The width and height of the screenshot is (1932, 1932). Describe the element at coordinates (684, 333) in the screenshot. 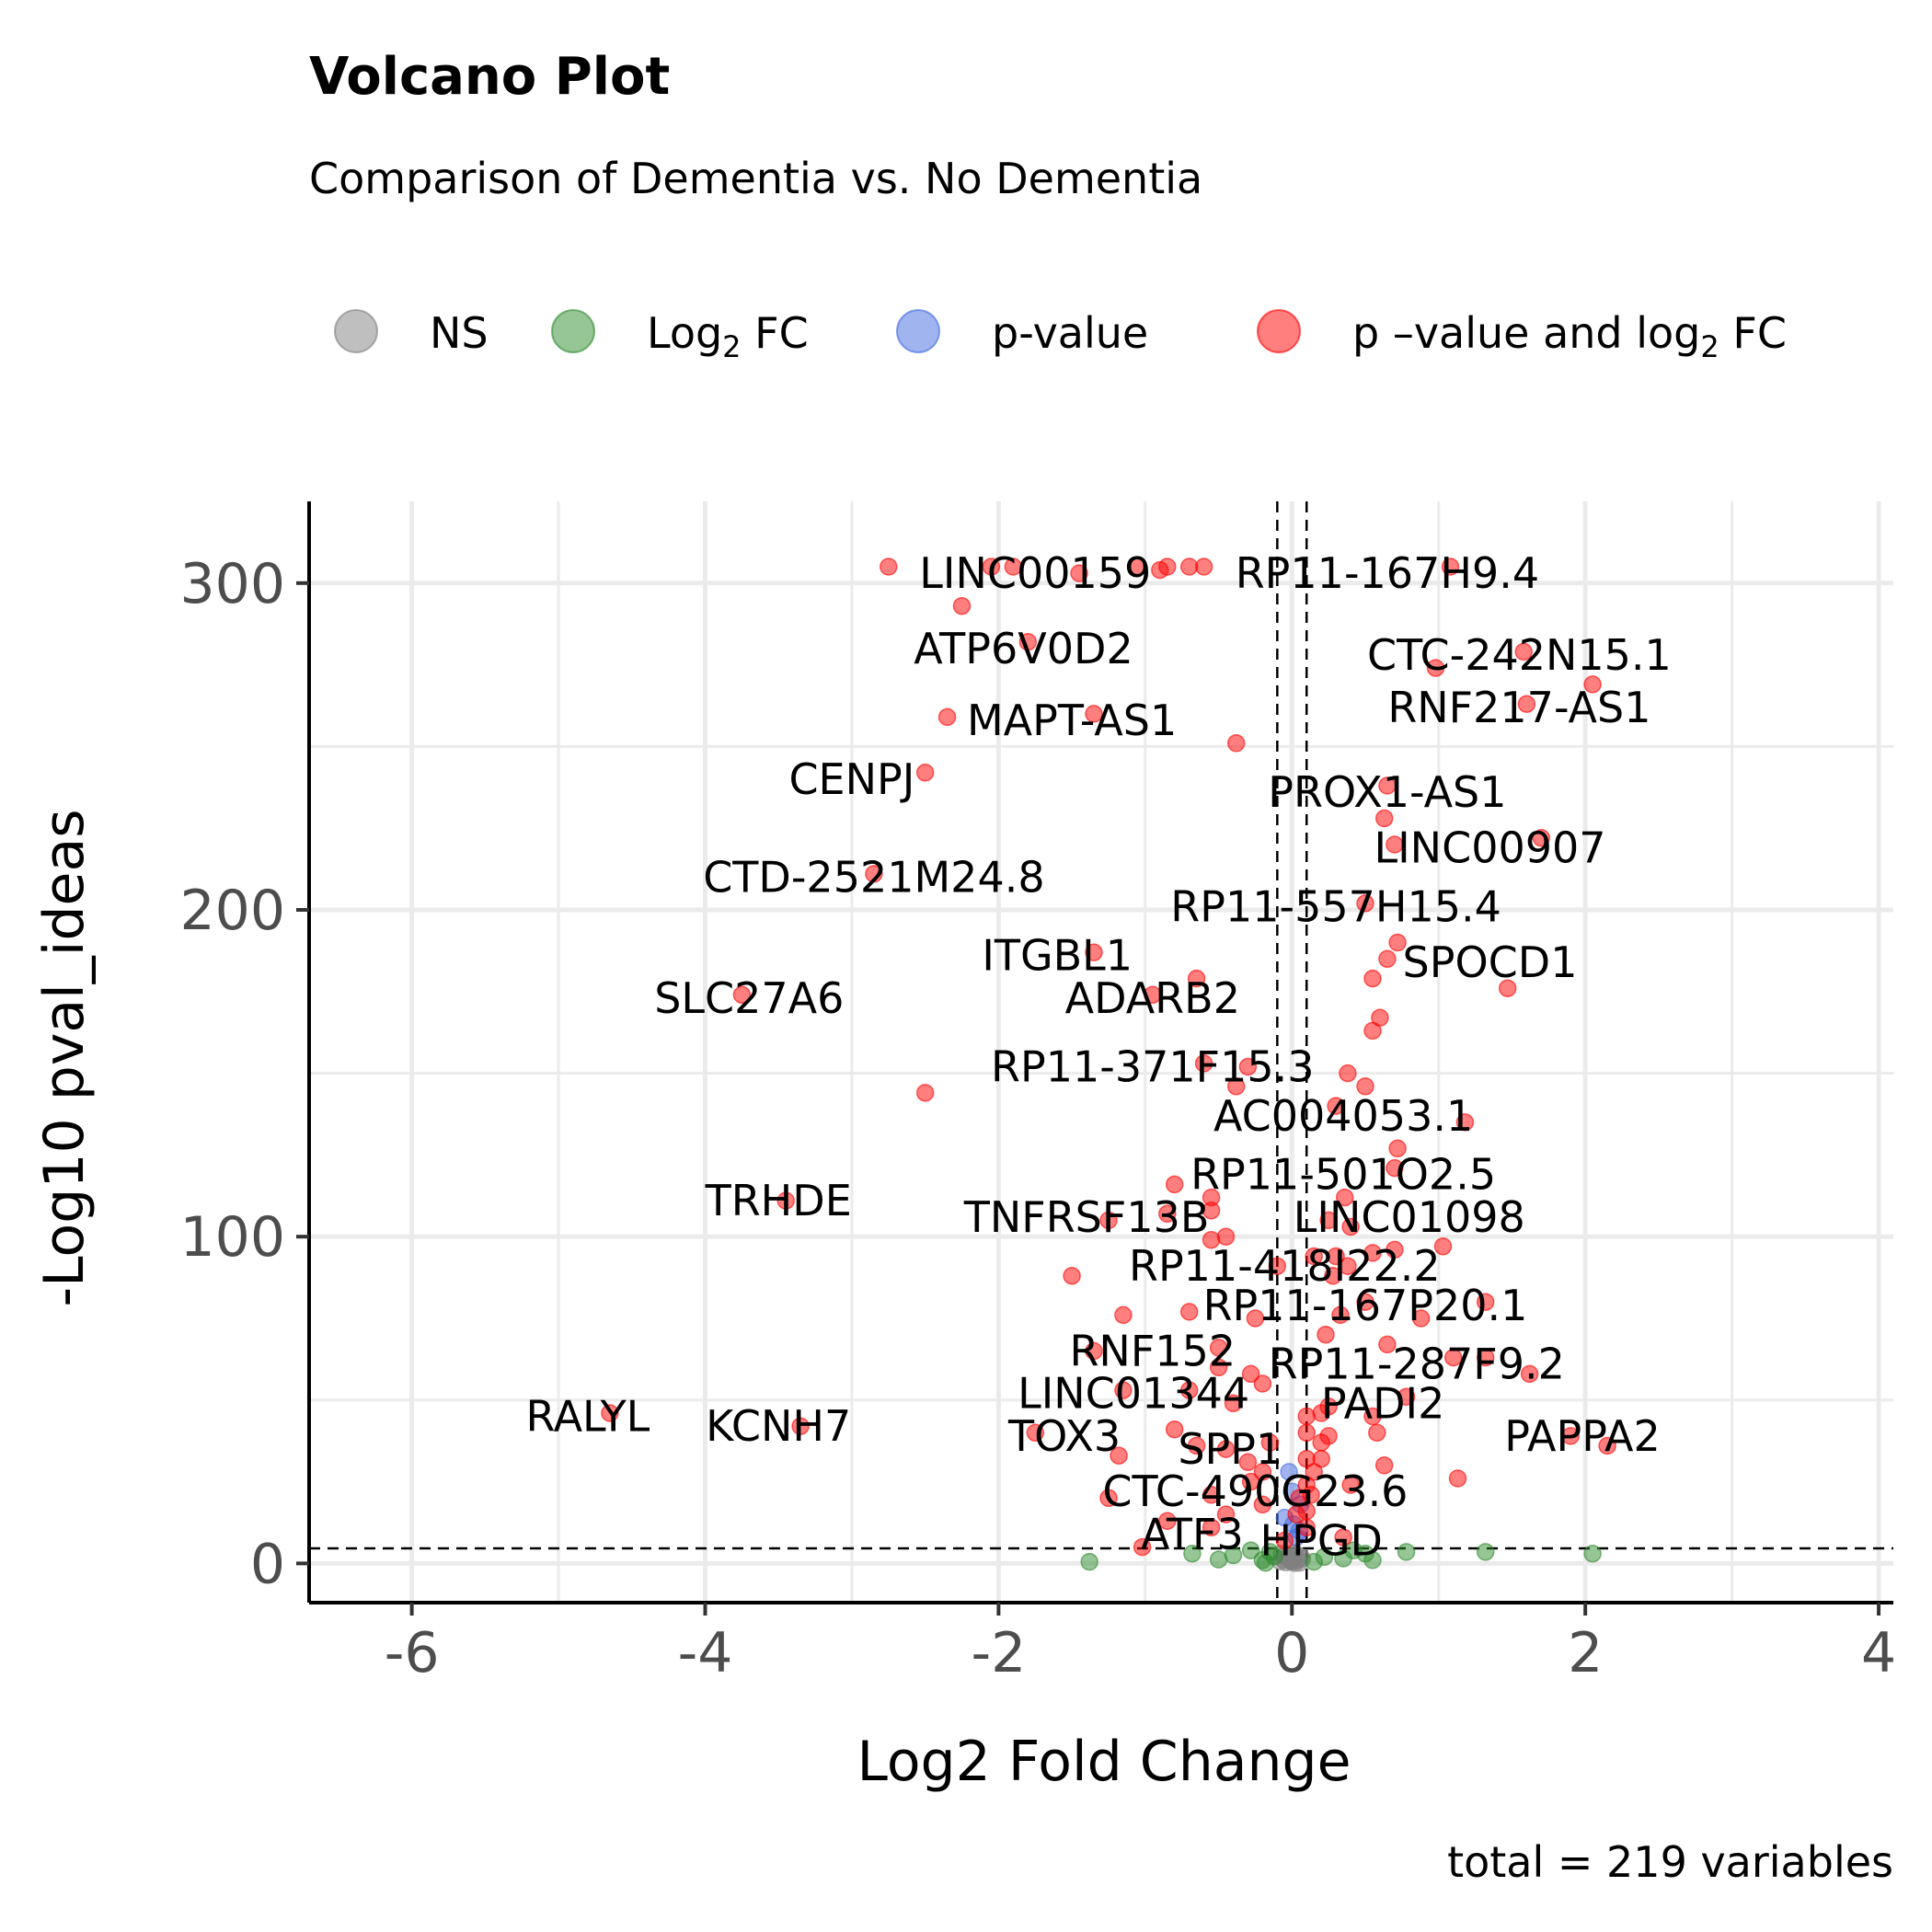

I see `legend-label-text: Log` at that location.